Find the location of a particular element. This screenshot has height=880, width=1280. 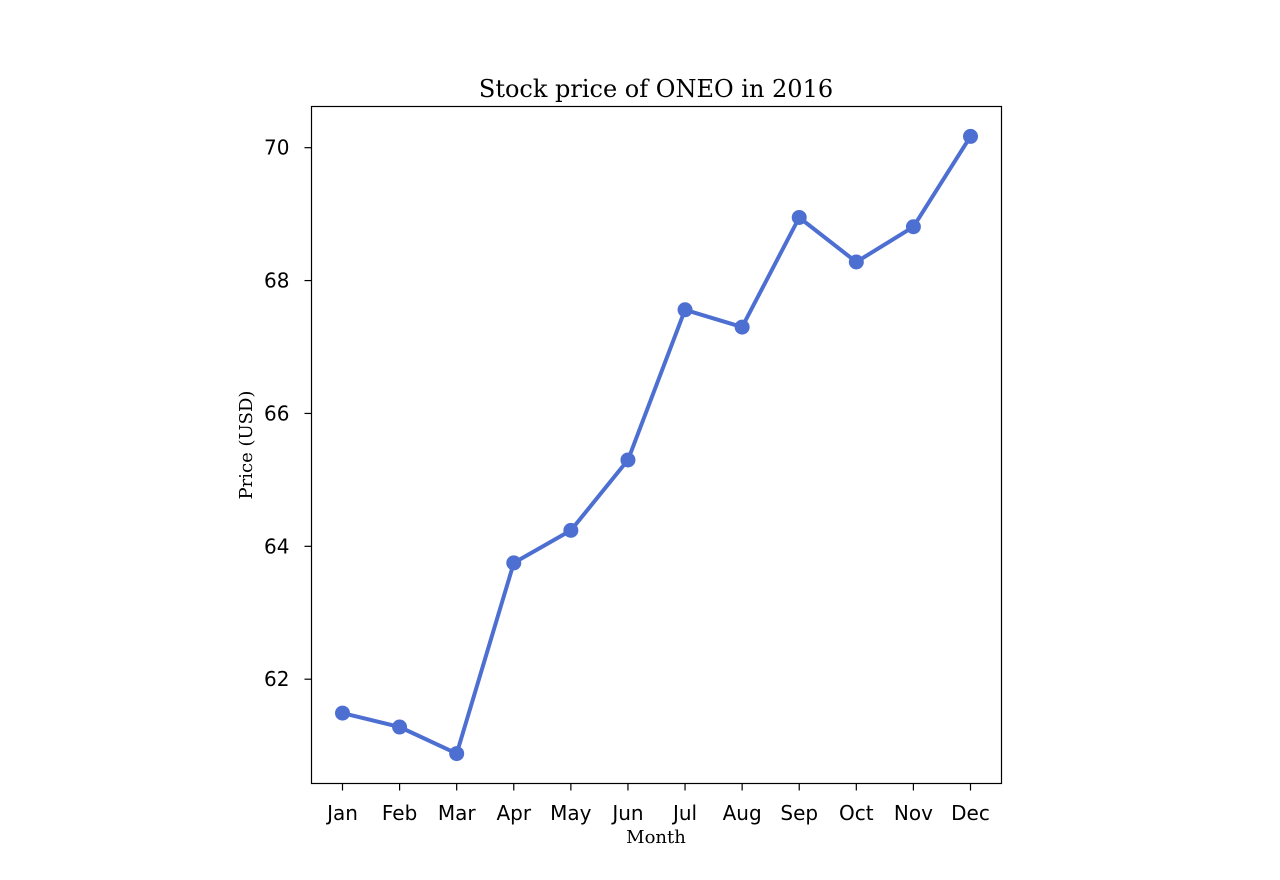

x-axis: Jan Feb Mar Apr May Jun Jul Aug Sep Oct Nov Dec is located at coordinates (657, 804).